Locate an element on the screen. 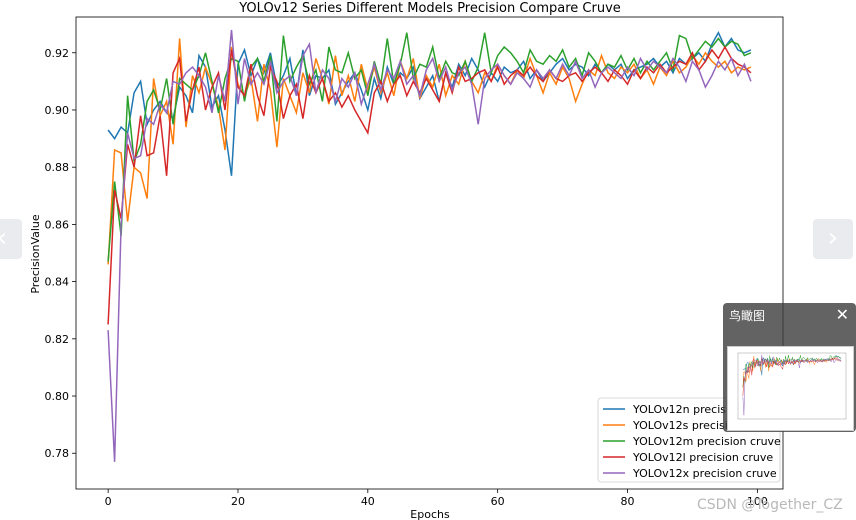 The image size is (856, 520). minimap-title: 鸟瞰图 is located at coordinates (747, 316).